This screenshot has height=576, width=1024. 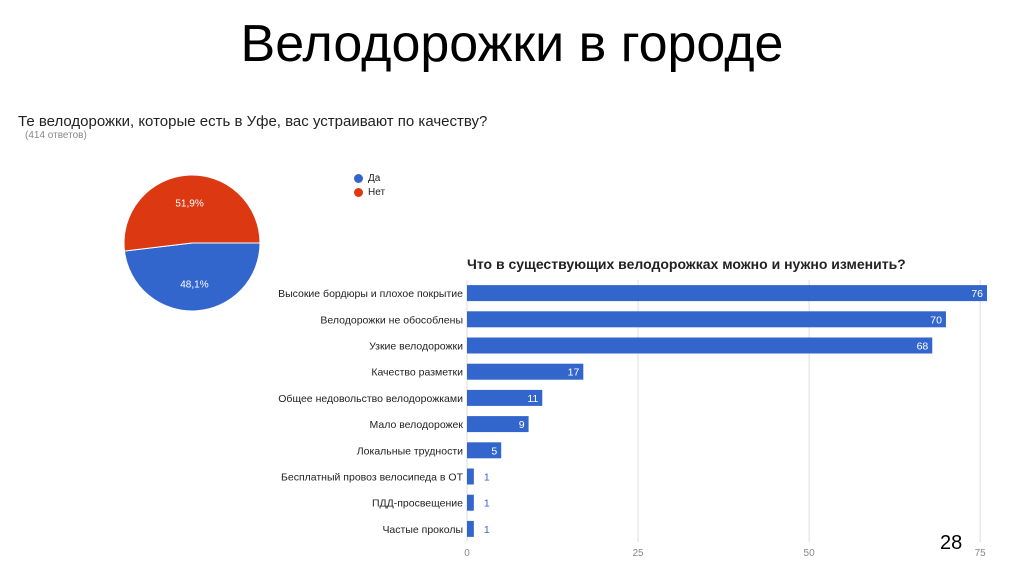 What do you see at coordinates (374, 178) in the screenshot?
I see `legend-label-yes: Да` at bounding box center [374, 178].